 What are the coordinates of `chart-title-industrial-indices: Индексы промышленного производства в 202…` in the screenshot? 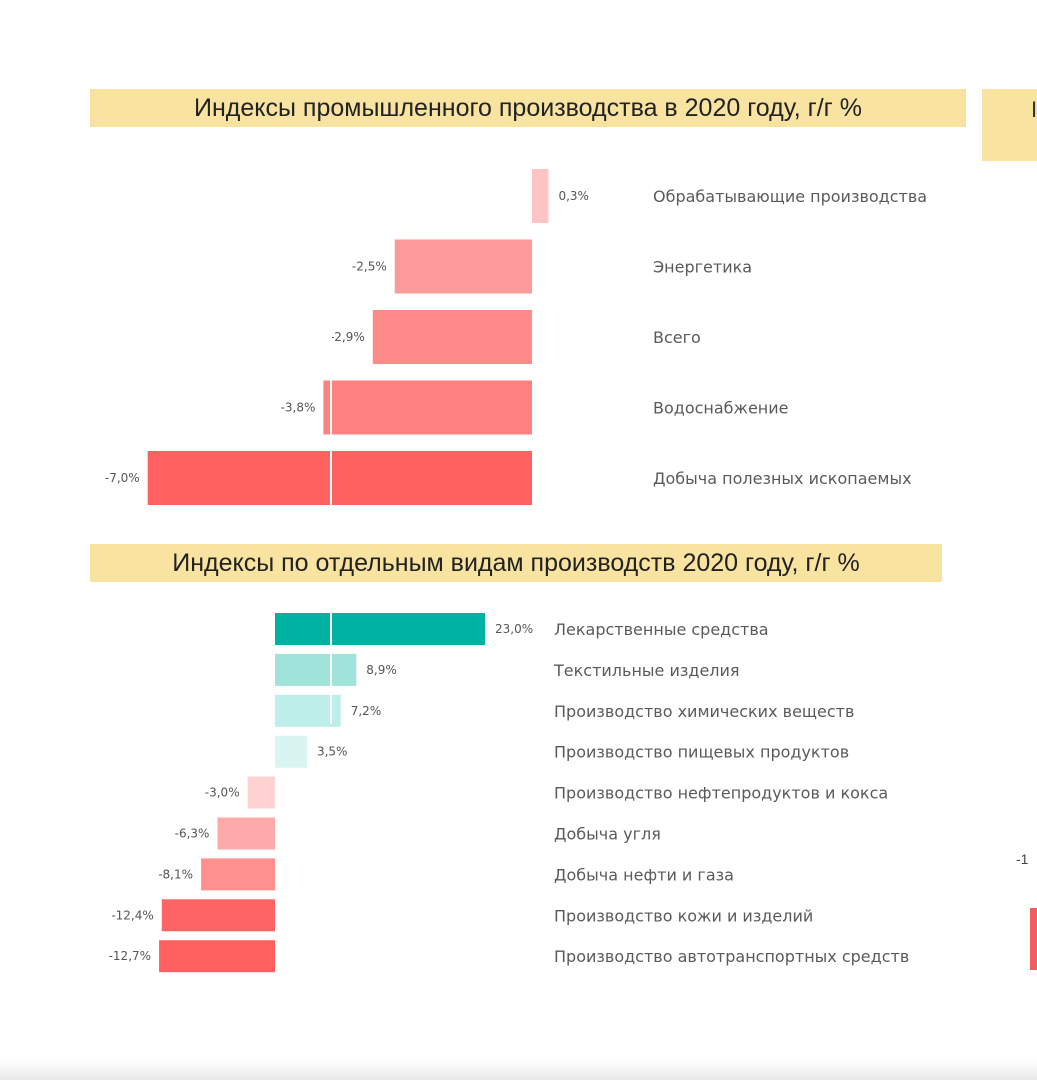 It's located at (528, 108).